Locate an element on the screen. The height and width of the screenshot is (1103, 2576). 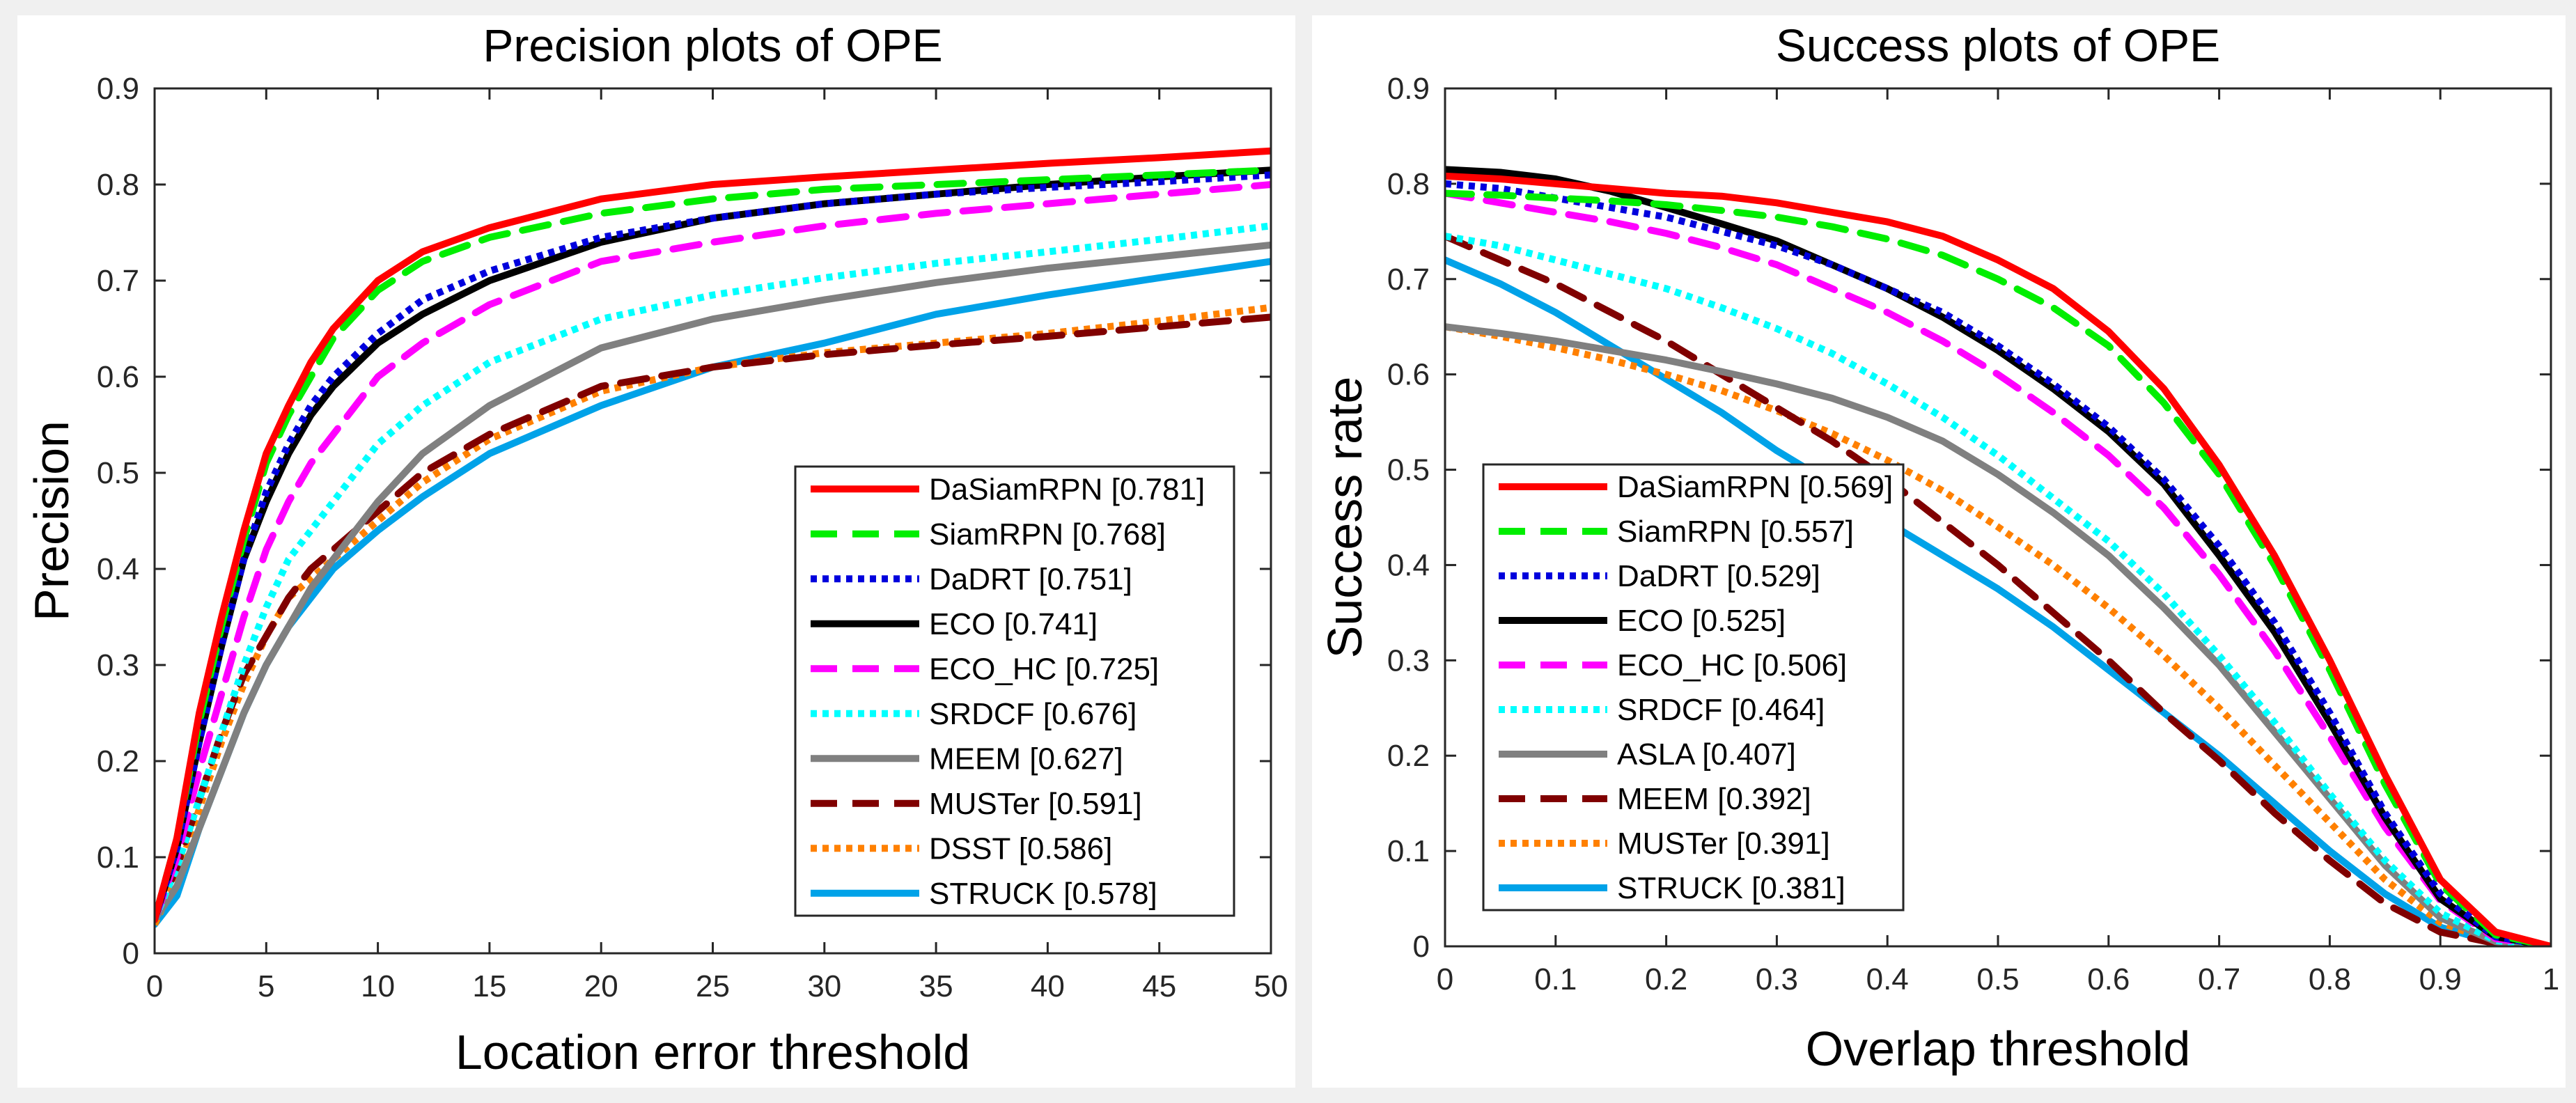
precision-legend-label-dadrt: DaDRT [0.751] is located at coordinates (1030, 579).